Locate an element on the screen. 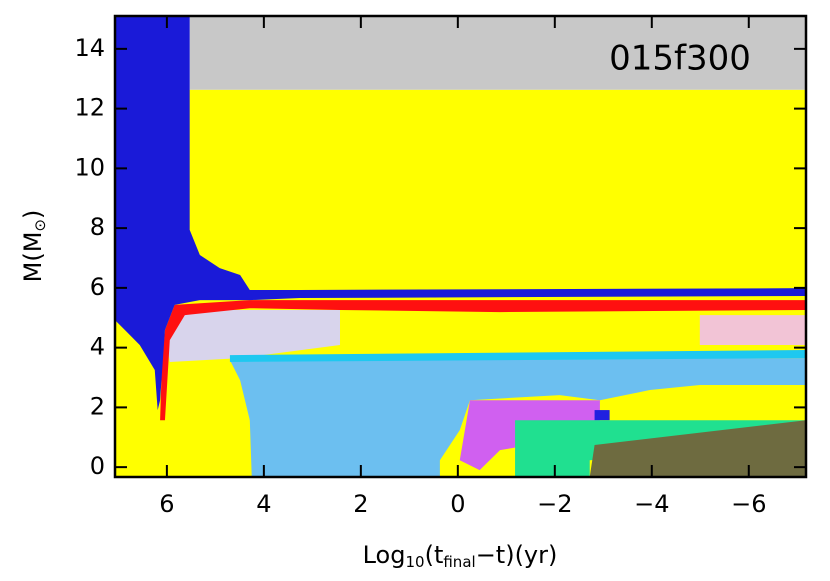 Image resolution: width=830 pixels, height=581 pixels. x-label-part: −t)(yr) is located at coordinates (517, 555).